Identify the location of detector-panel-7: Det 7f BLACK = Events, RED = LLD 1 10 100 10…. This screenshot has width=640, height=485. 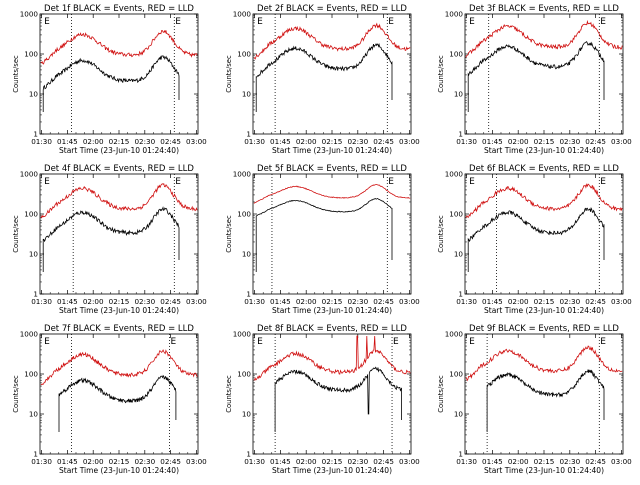
(109, 399).